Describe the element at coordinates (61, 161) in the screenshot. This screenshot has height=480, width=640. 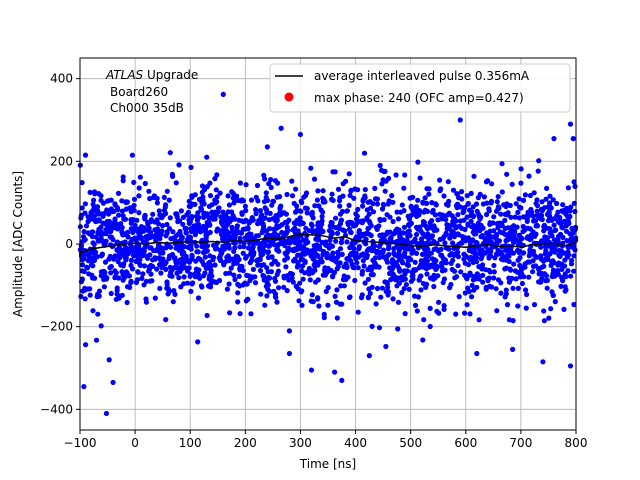
I see `y-tick-label: 200` at that location.